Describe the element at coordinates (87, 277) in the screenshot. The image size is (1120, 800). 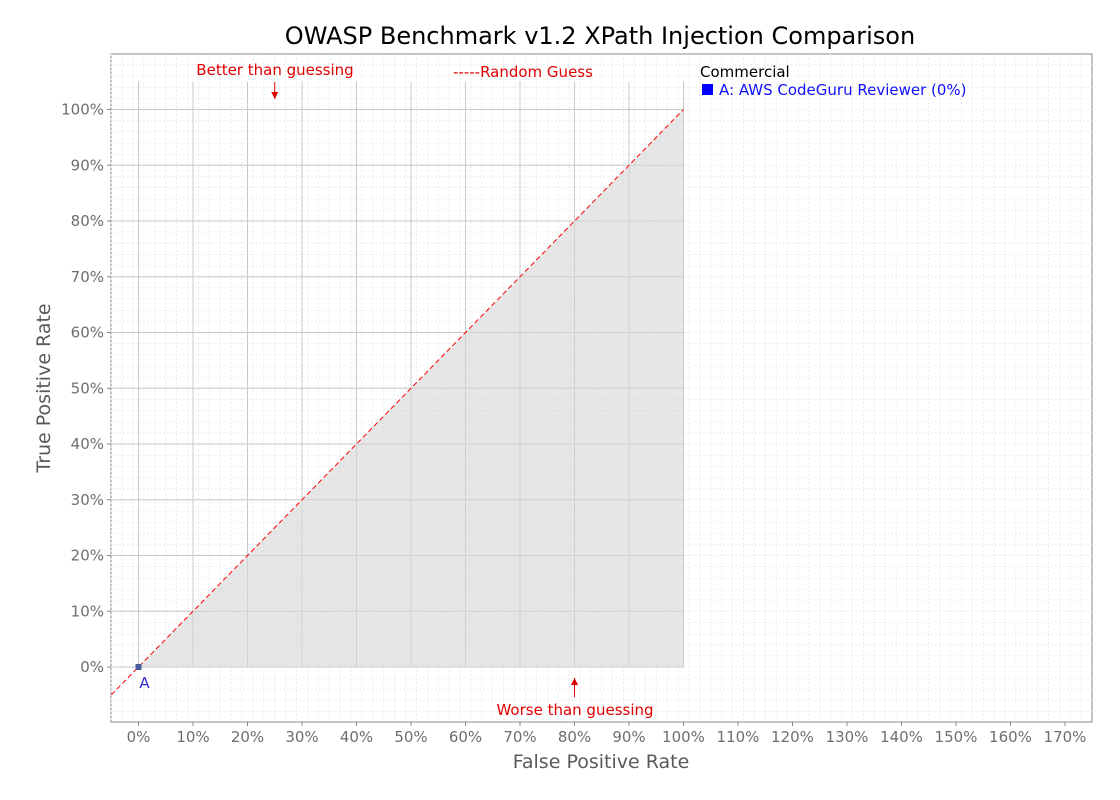
I see `y-tick-label: 70%` at that location.